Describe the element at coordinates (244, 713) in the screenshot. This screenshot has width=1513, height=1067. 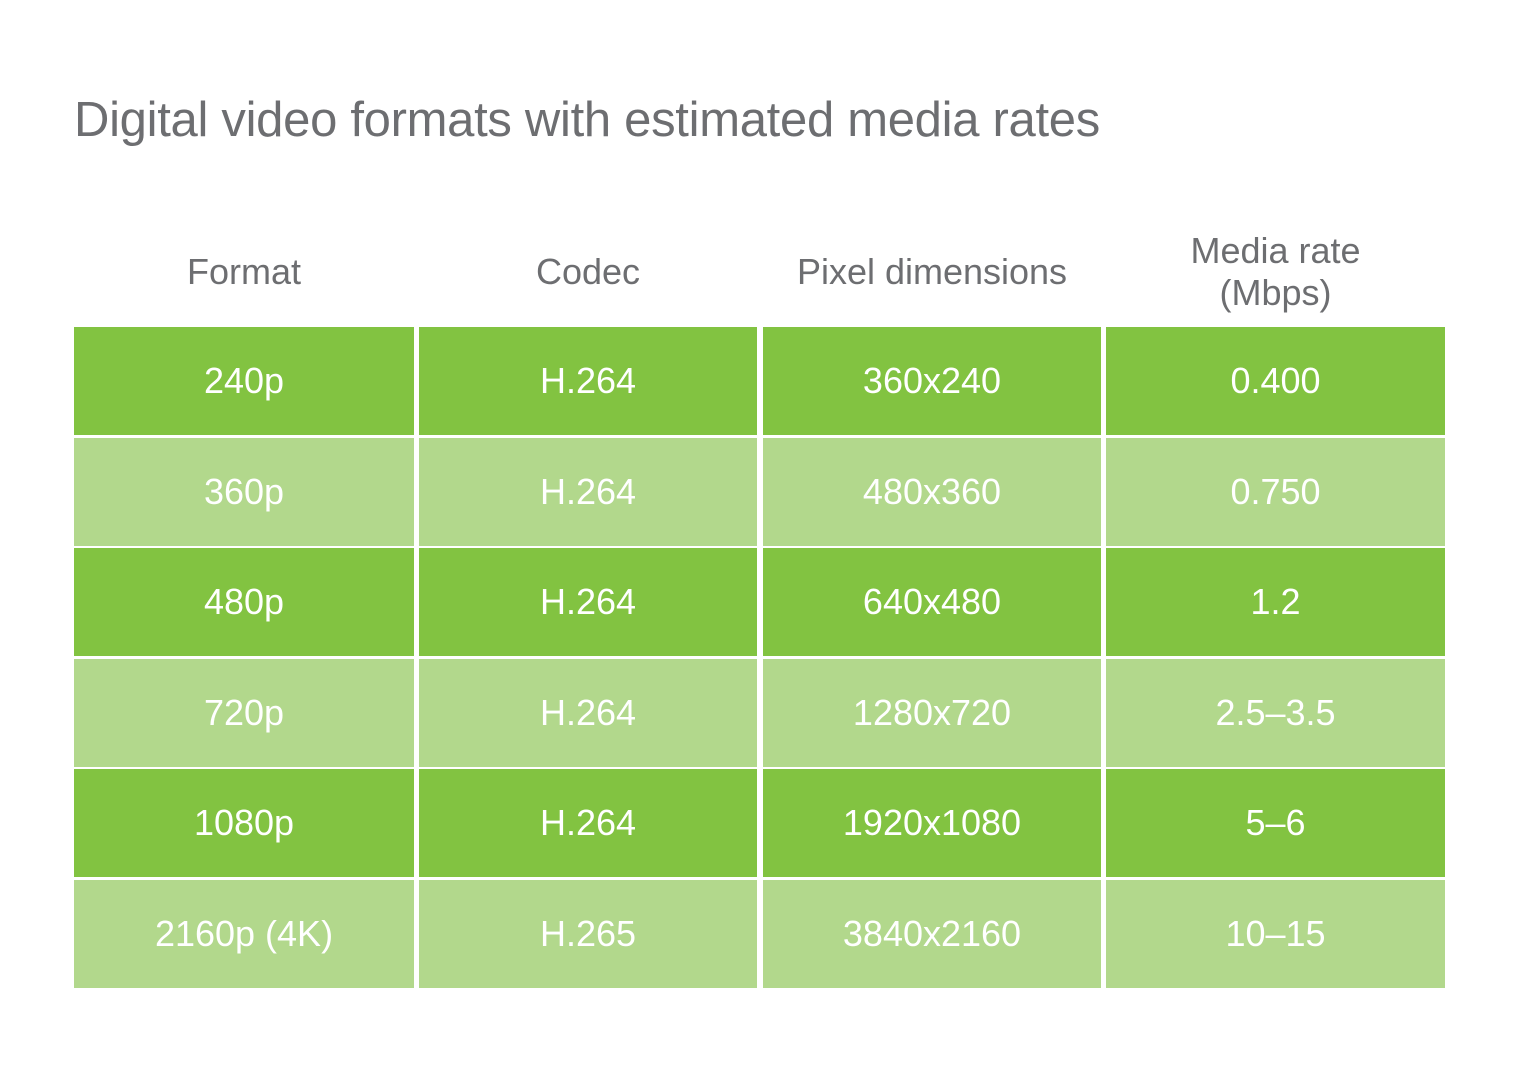
I see `cell-format: 720p` at that location.